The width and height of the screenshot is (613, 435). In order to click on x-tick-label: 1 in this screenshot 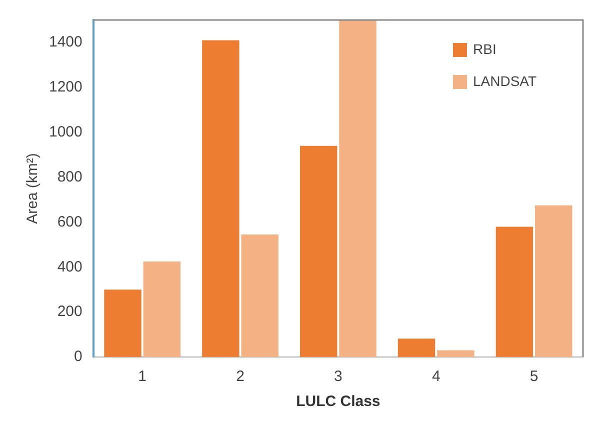, I will do `click(142, 377)`.